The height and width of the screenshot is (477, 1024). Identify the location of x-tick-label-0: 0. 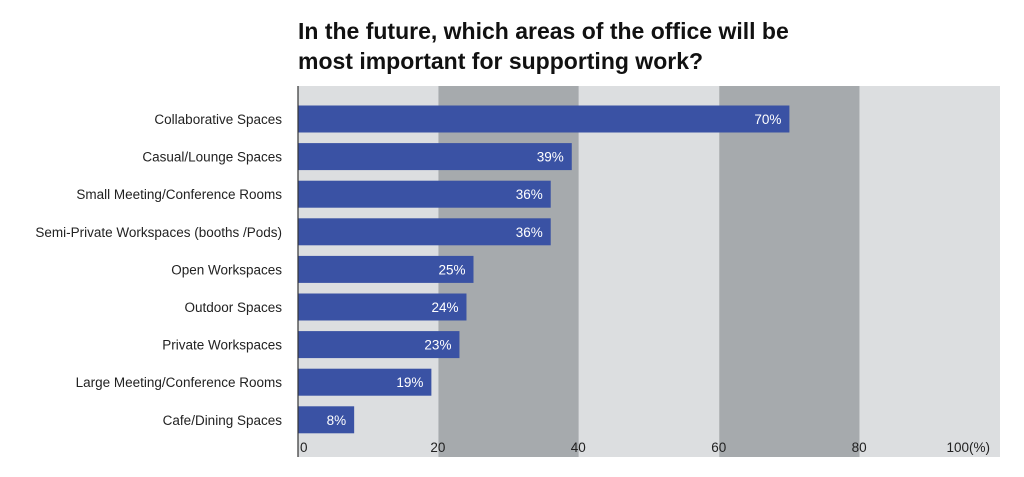
(304, 447).